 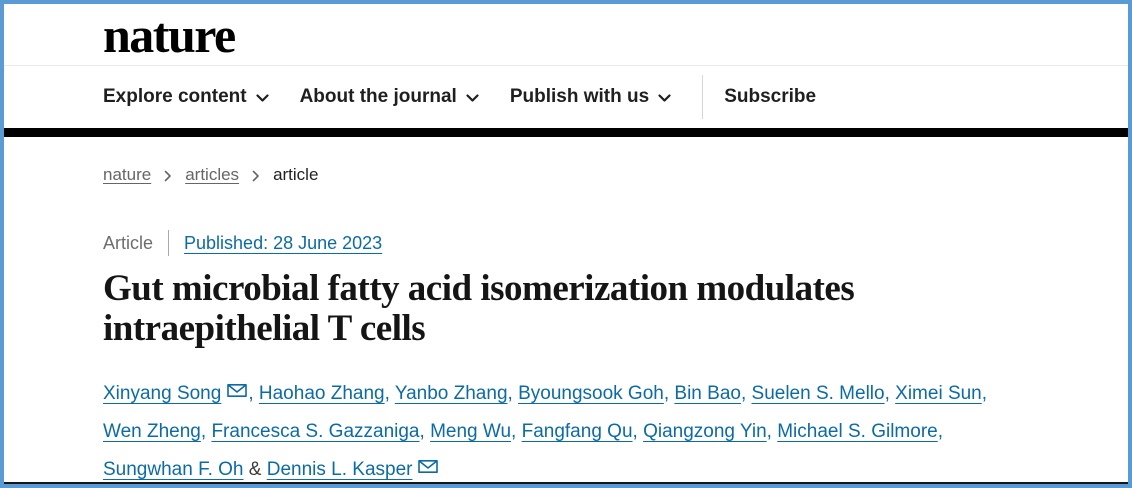 What do you see at coordinates (175, 96) in the screenshot?
I see `nav-item-label: Explore content` at bounding box center [175, 96].